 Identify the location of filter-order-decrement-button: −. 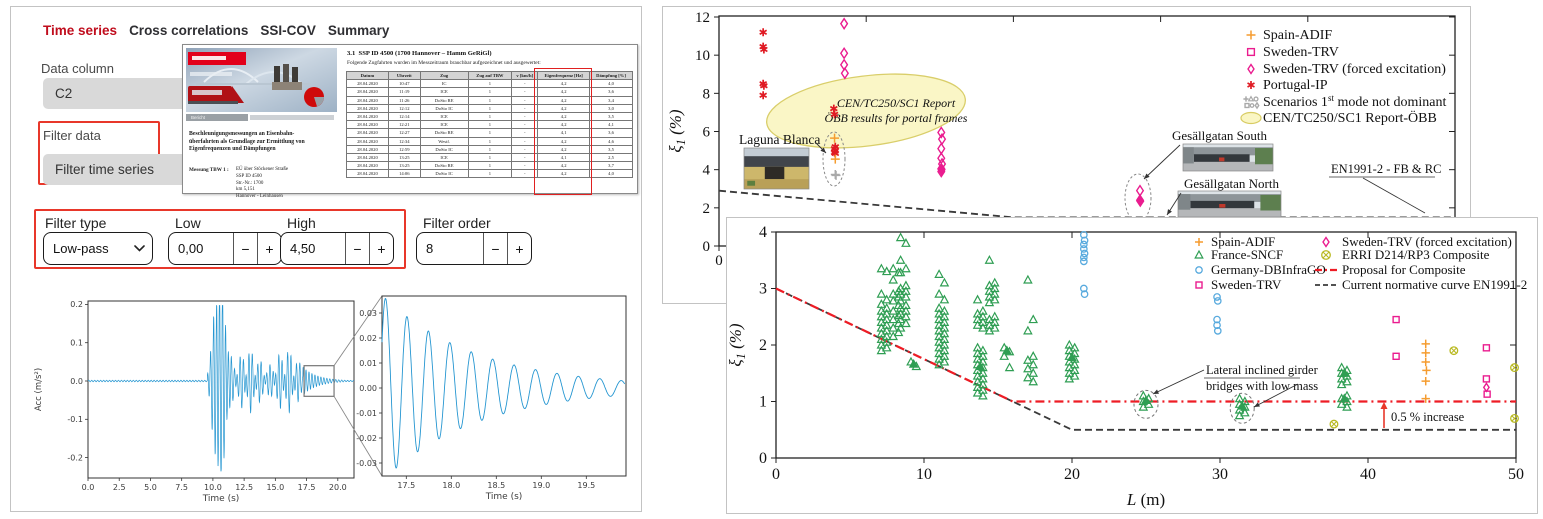
(495, 248).